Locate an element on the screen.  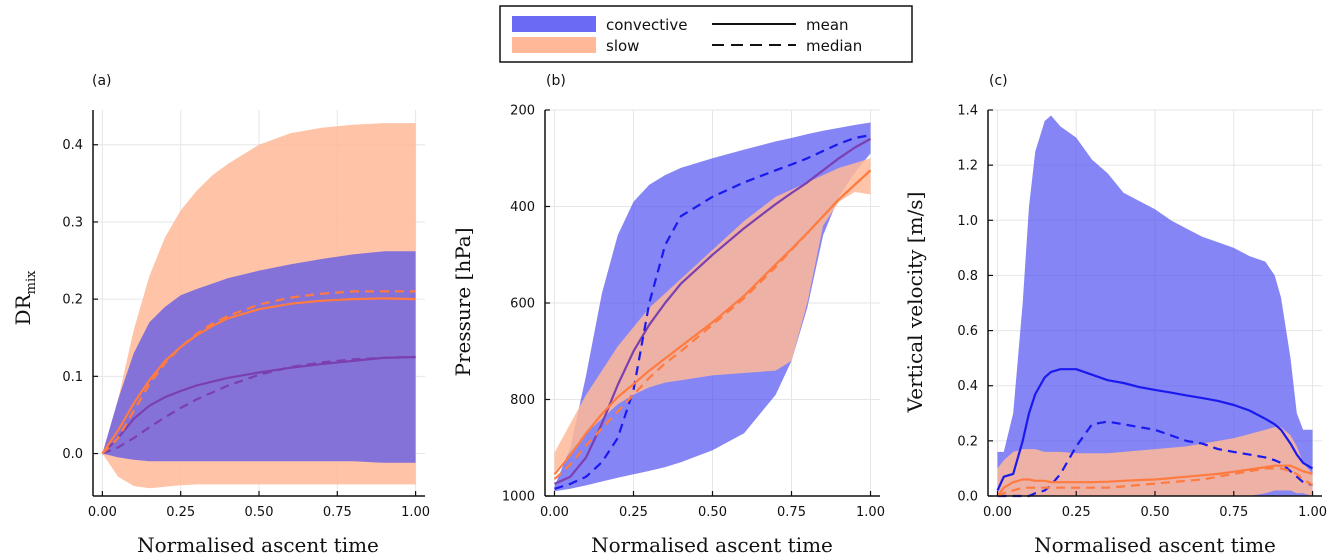
y-tick-label: 1.2 is located at coordinates (967, 166).